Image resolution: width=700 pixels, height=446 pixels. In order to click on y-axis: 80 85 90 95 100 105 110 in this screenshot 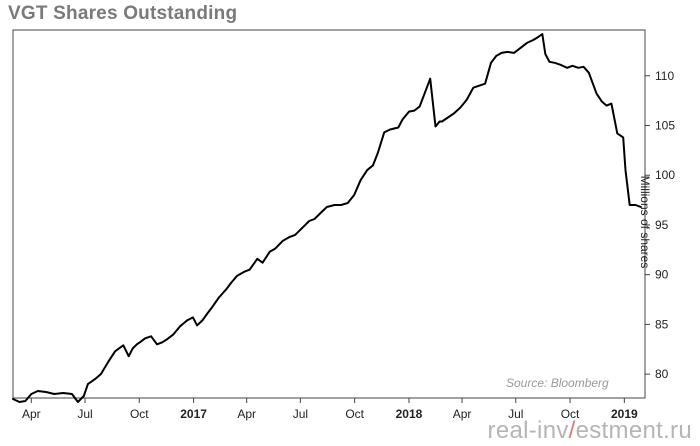, I will do `click(660, 225)`.